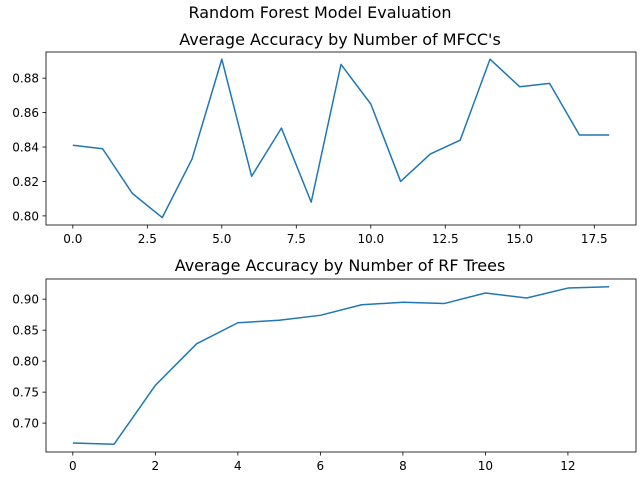 The width and height of the screenshot is (640, 480). What do you see at coordinates (238, 466) in the screenshot?
I see `x-tick-label-rf-trees-2: 4` at bounding box center [238, 466].